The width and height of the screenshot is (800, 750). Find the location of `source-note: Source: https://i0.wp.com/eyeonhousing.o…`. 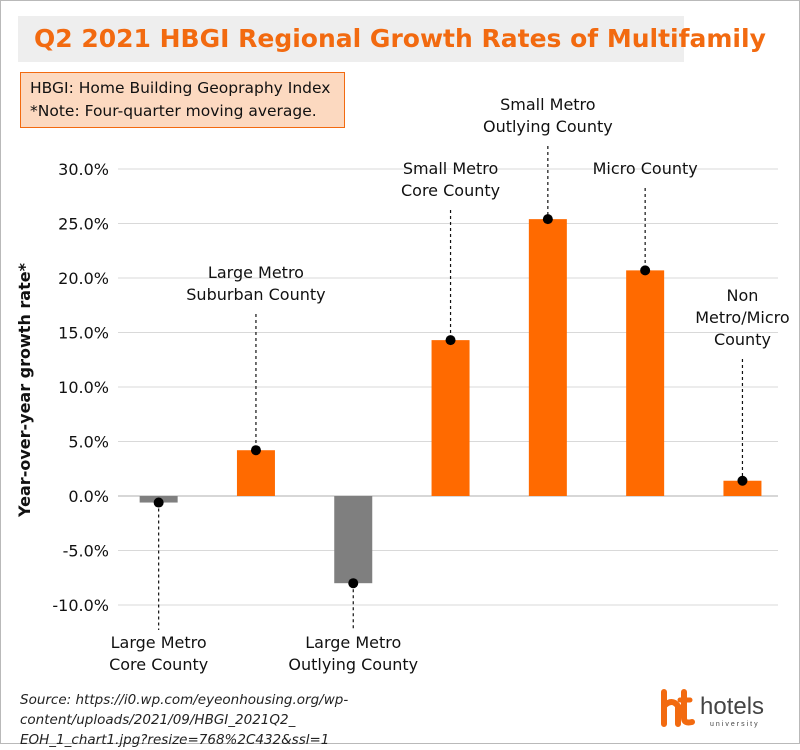

source-note: Source: https://i0.wp.com/eyeonhousing.o… is located at coordinates (320, 720).